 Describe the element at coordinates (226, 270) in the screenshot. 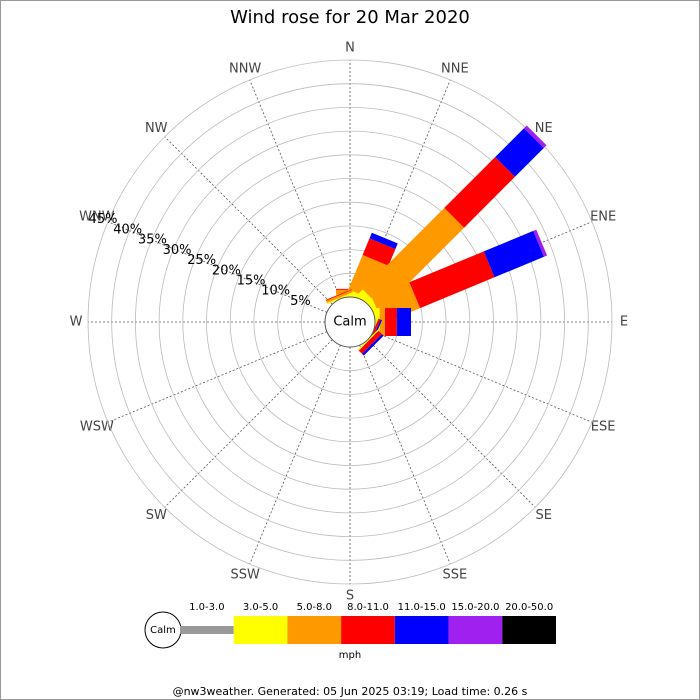

I see `r-tick-label: 20%` at that location.